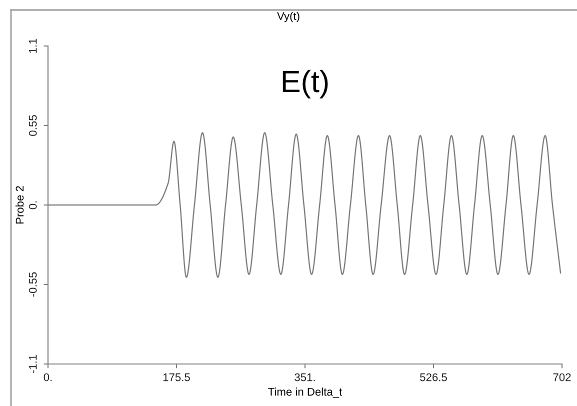  Describe the element at coordinates (305, 84) in the screenshot. I see `annotation: E(t)` at that location.